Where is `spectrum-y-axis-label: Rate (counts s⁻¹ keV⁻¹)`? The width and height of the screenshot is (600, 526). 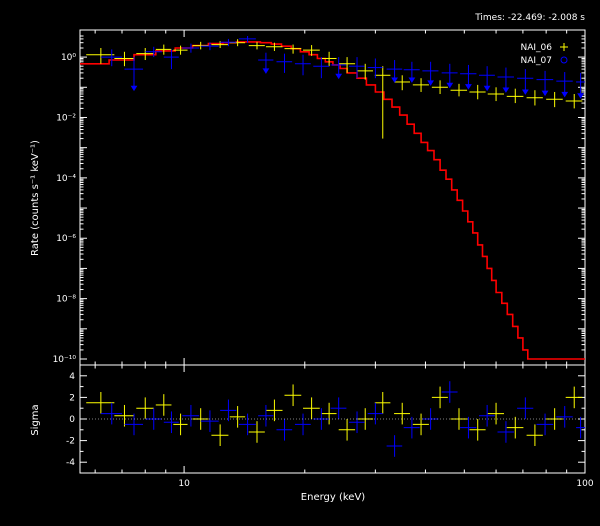 spectrum-y-axis-label: Rate (counts s⁻¹ keV⁻¹) is located at coordinates (35, 198).